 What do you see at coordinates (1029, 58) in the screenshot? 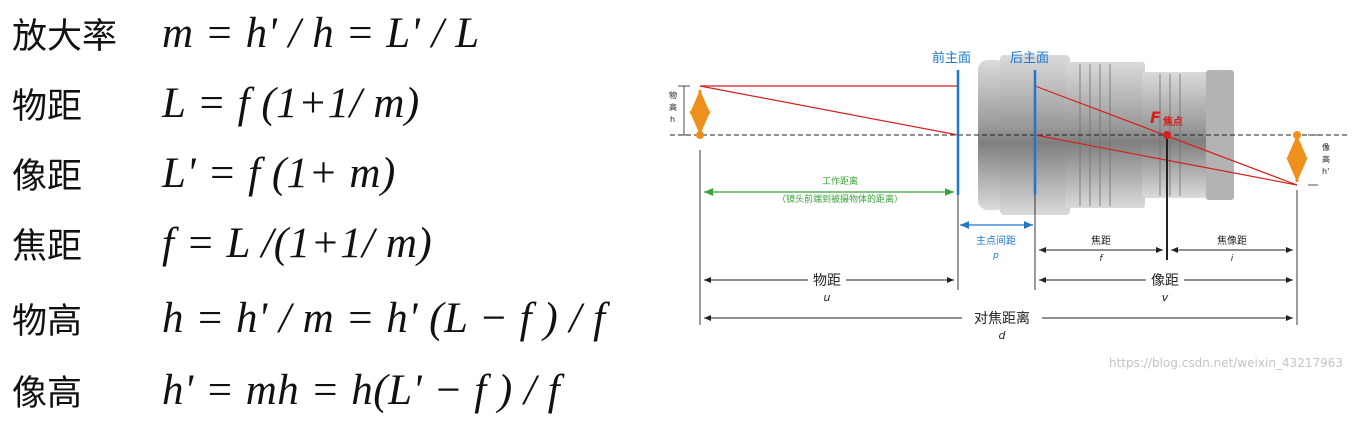
I see `rear-principal-plane-label: 后主面` at bounding box center [1029, 58].